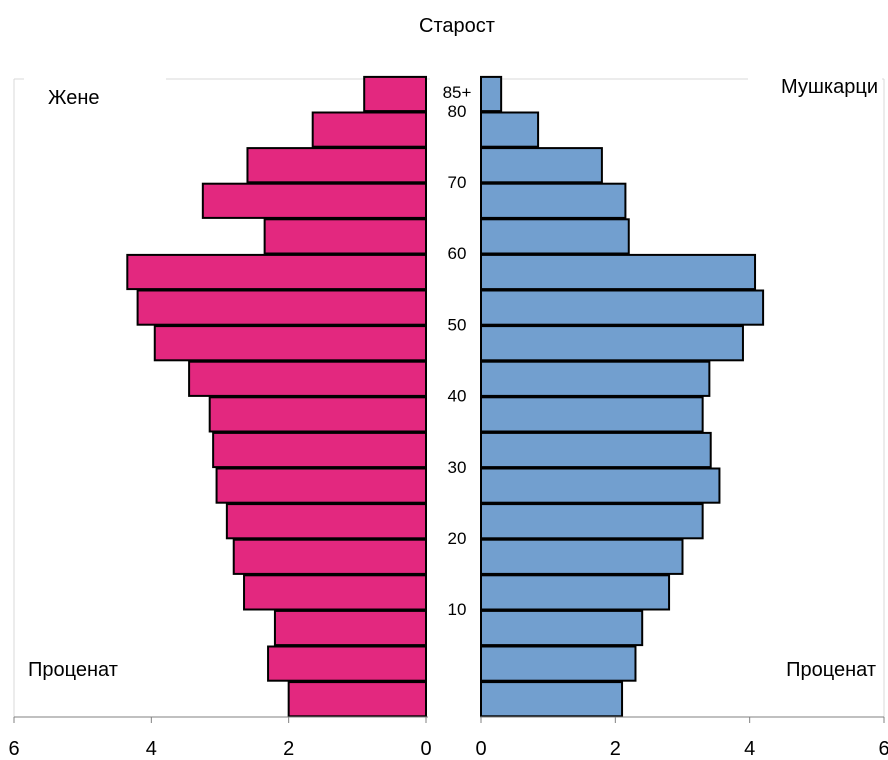 Image resolution: width=888 pixels, height=760 pixels. I want to click on men-legend-label: Мушкарци, so click(829, 87).